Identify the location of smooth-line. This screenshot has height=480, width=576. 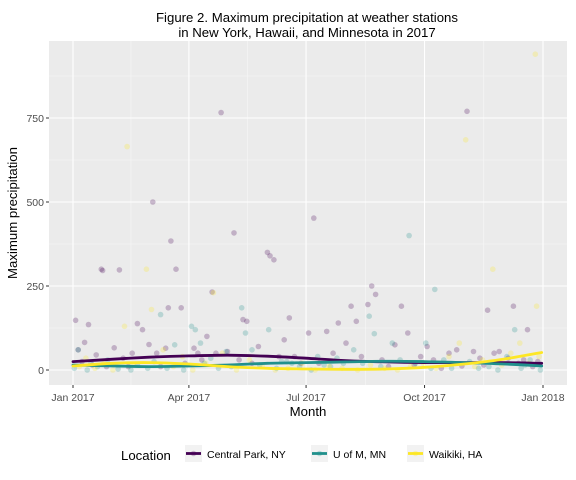
(307, 361).